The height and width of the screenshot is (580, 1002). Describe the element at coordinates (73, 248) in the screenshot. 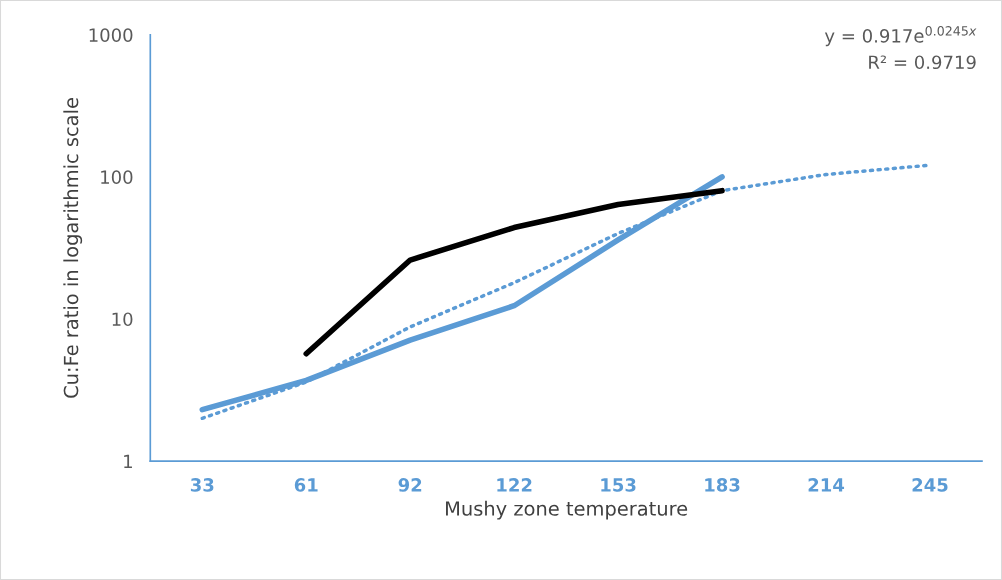

I see `y-axis-title: Cu:Fe ratio in logarithmic scale` at that location.